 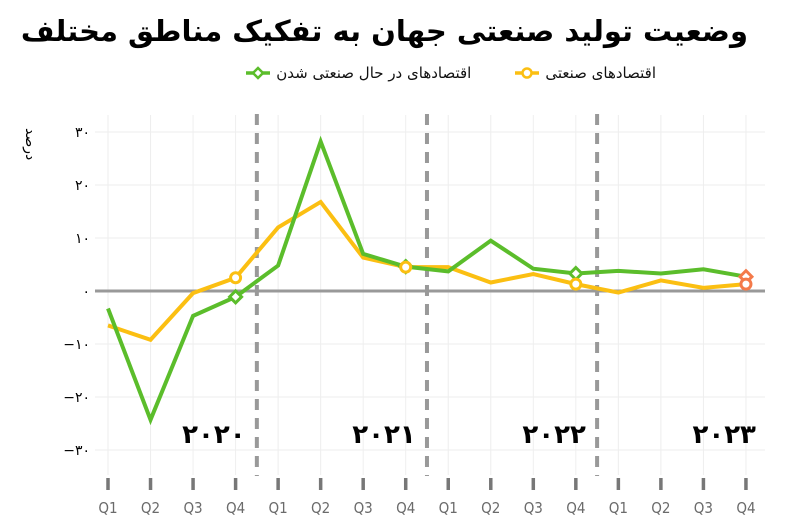 I want to click on y-tick-label: ۰, so click(x=86, y=292).